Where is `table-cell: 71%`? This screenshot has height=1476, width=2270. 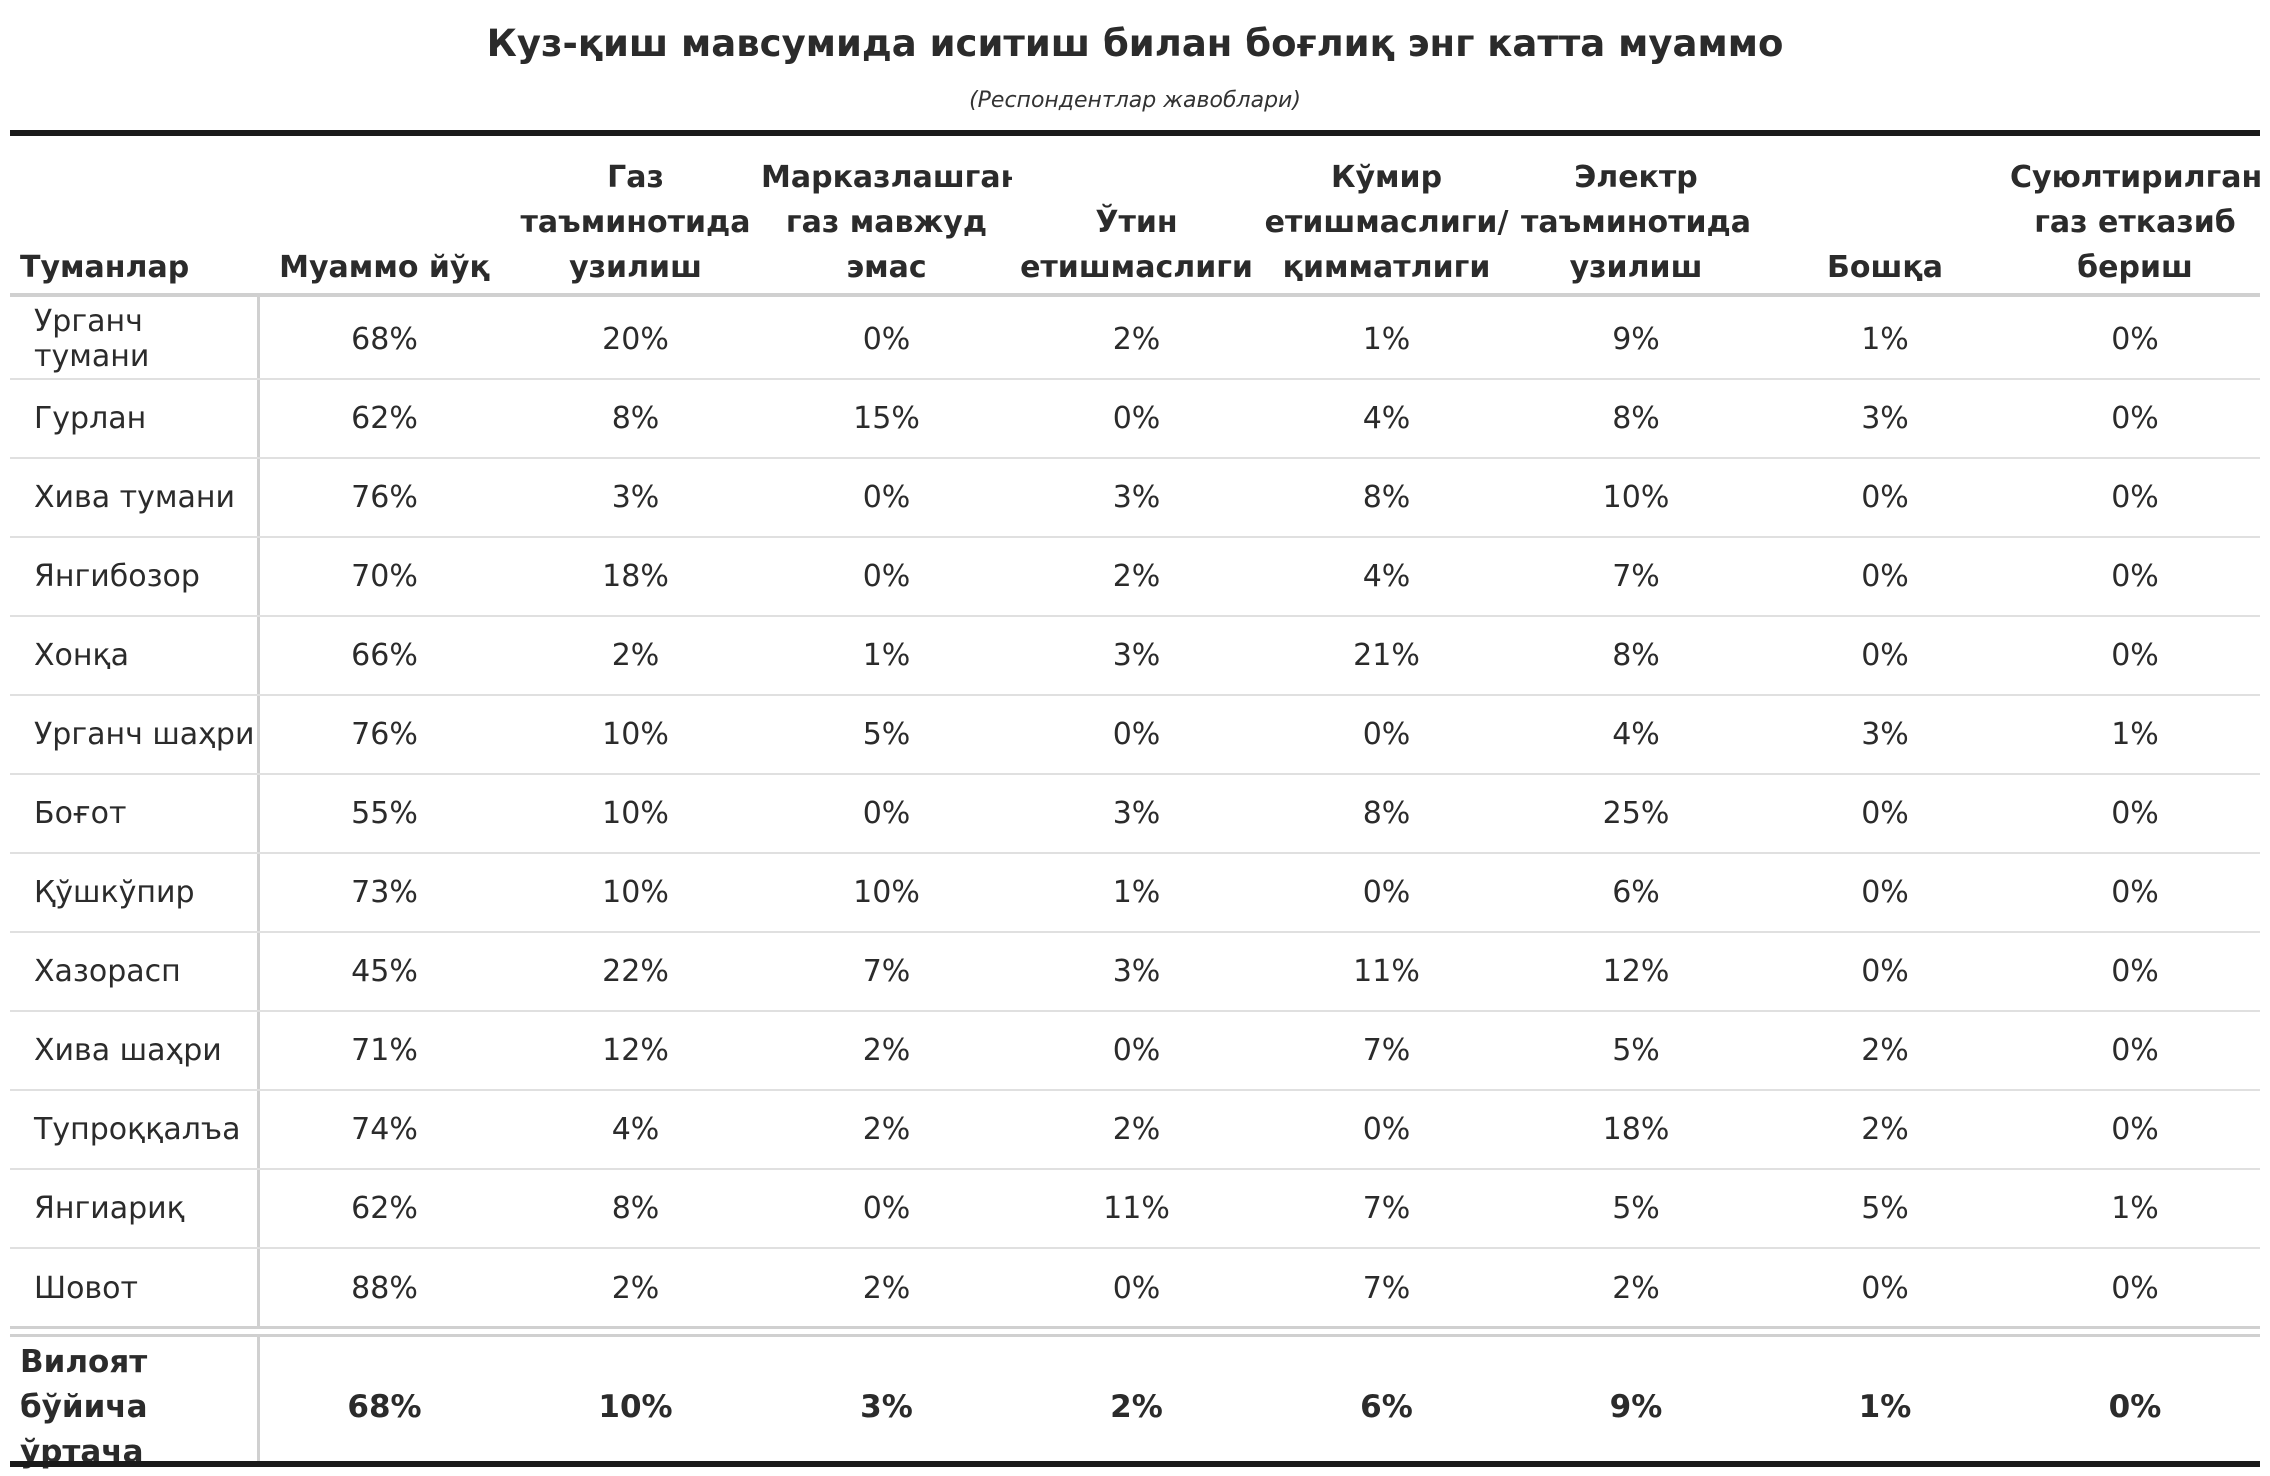 table-cell: 71% is located at coordinates (384, 1051).